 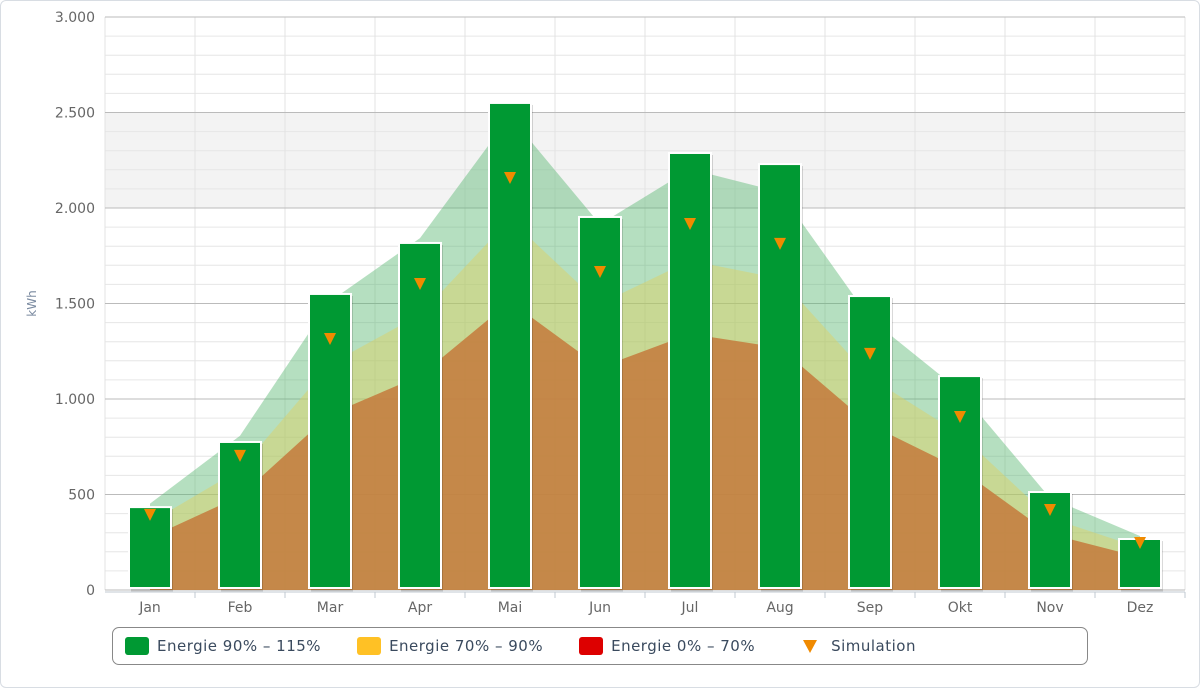 I want to click on red-swatch-icon, so click(x=591, y=646).